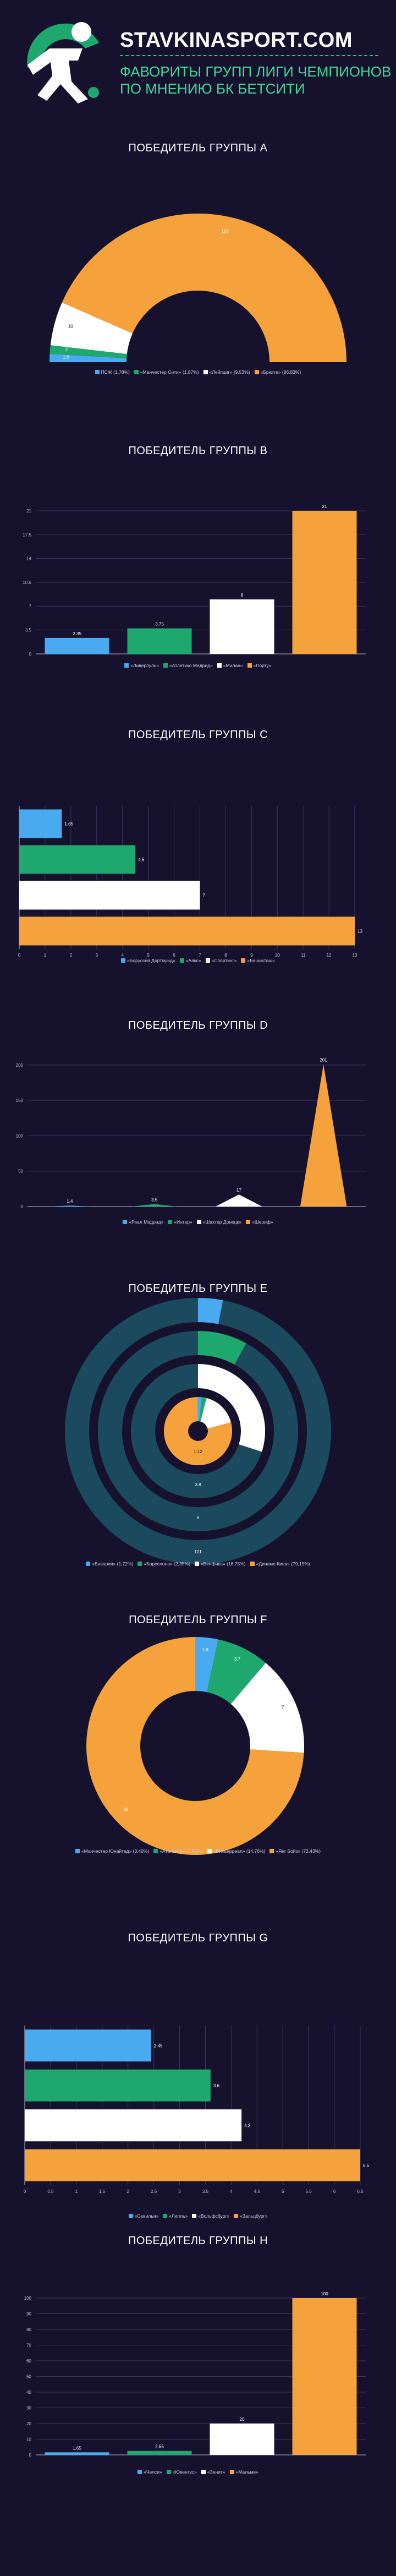 This screenshot has width=396, height=2576. I want to click on bar-label: 20, so click(242, 2420).